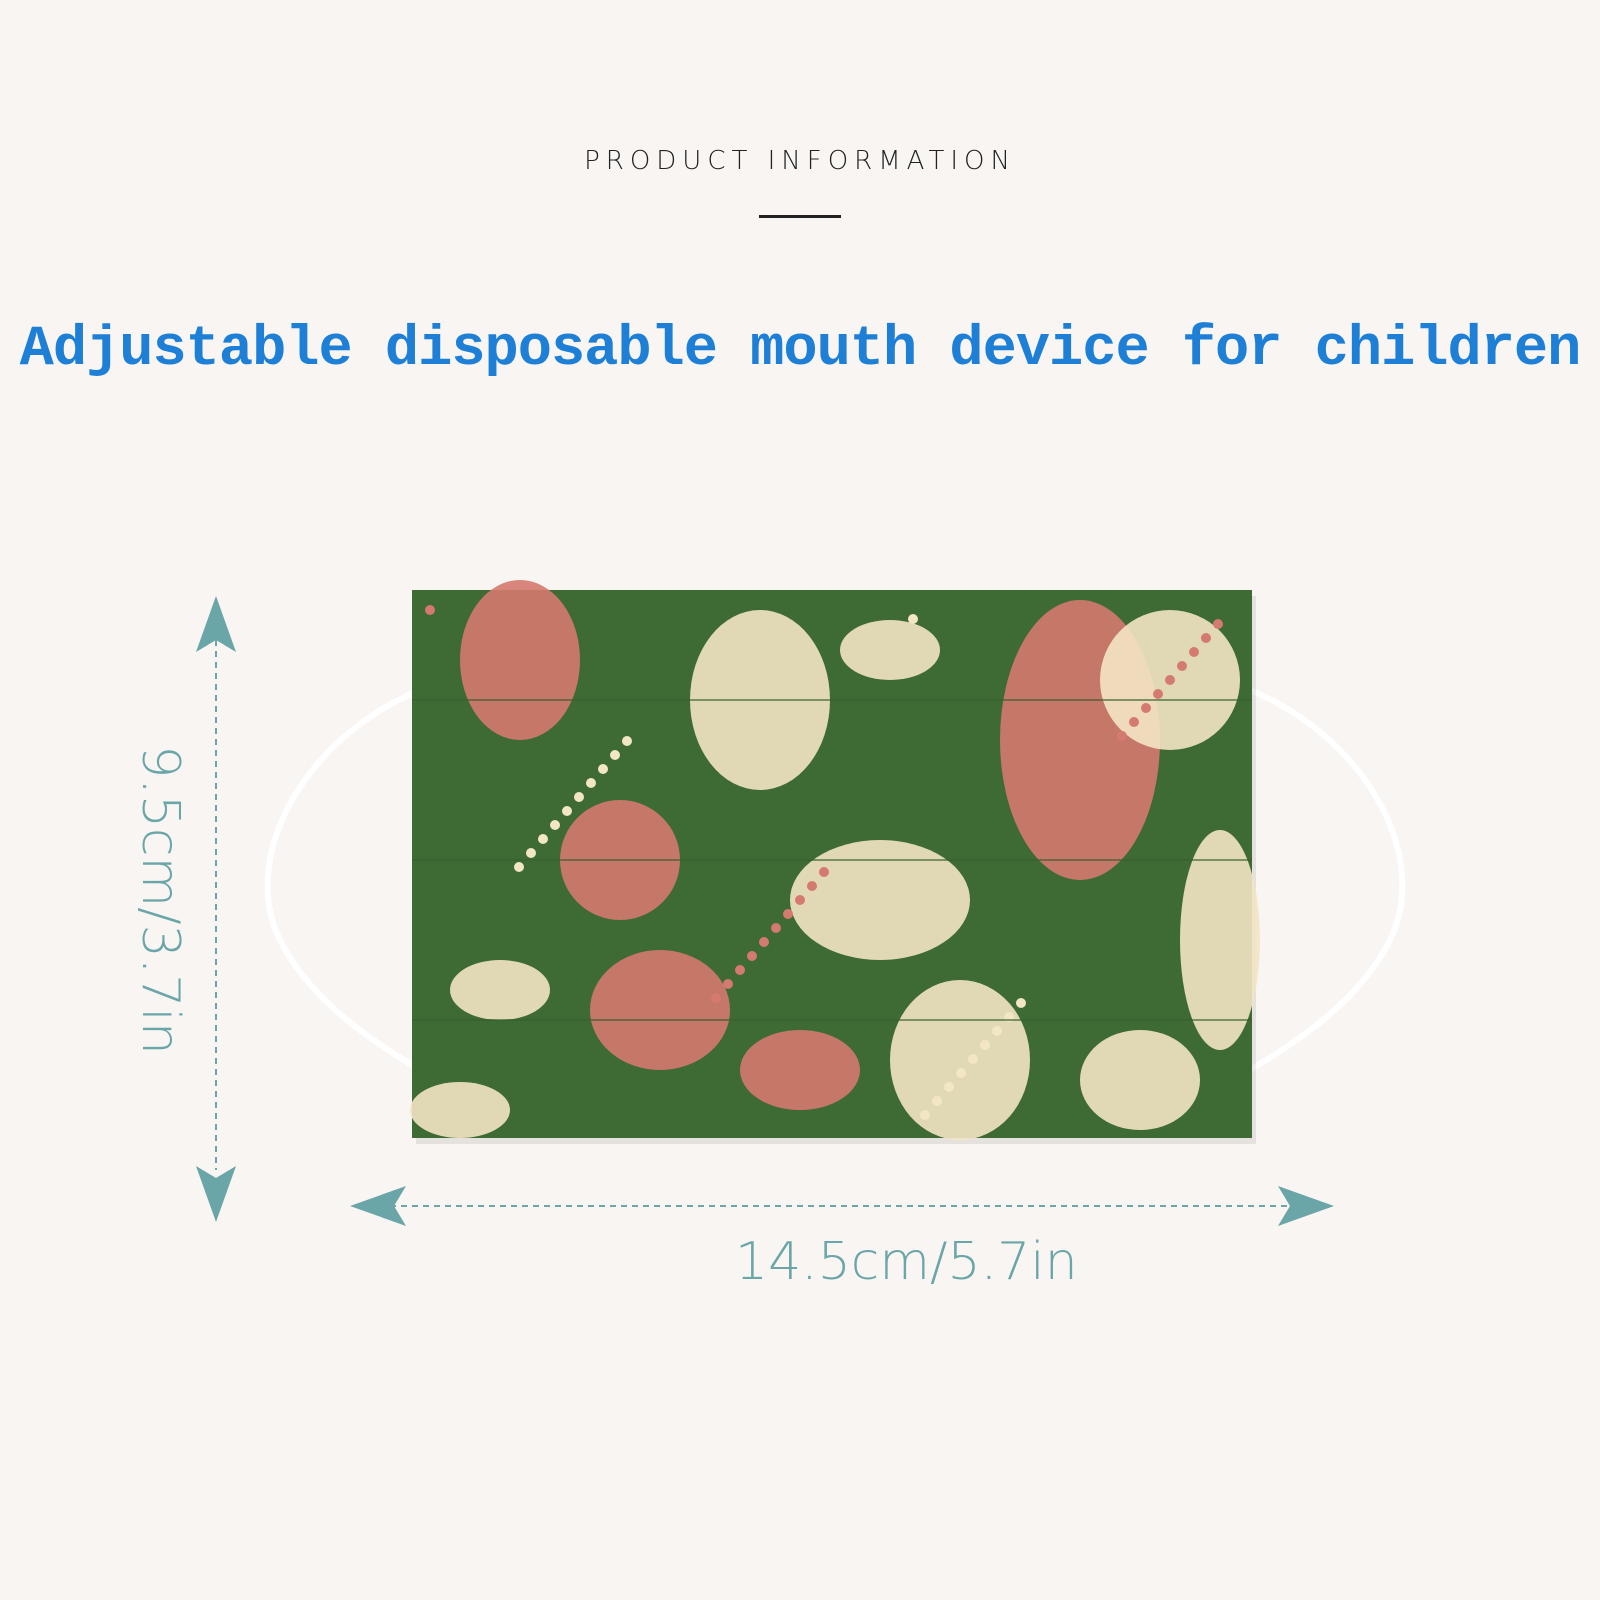  Describe the element at coordinates (160, 900) in the screenshot. I see `height-dimension-label: 9.5cm/3.7in` at that location.